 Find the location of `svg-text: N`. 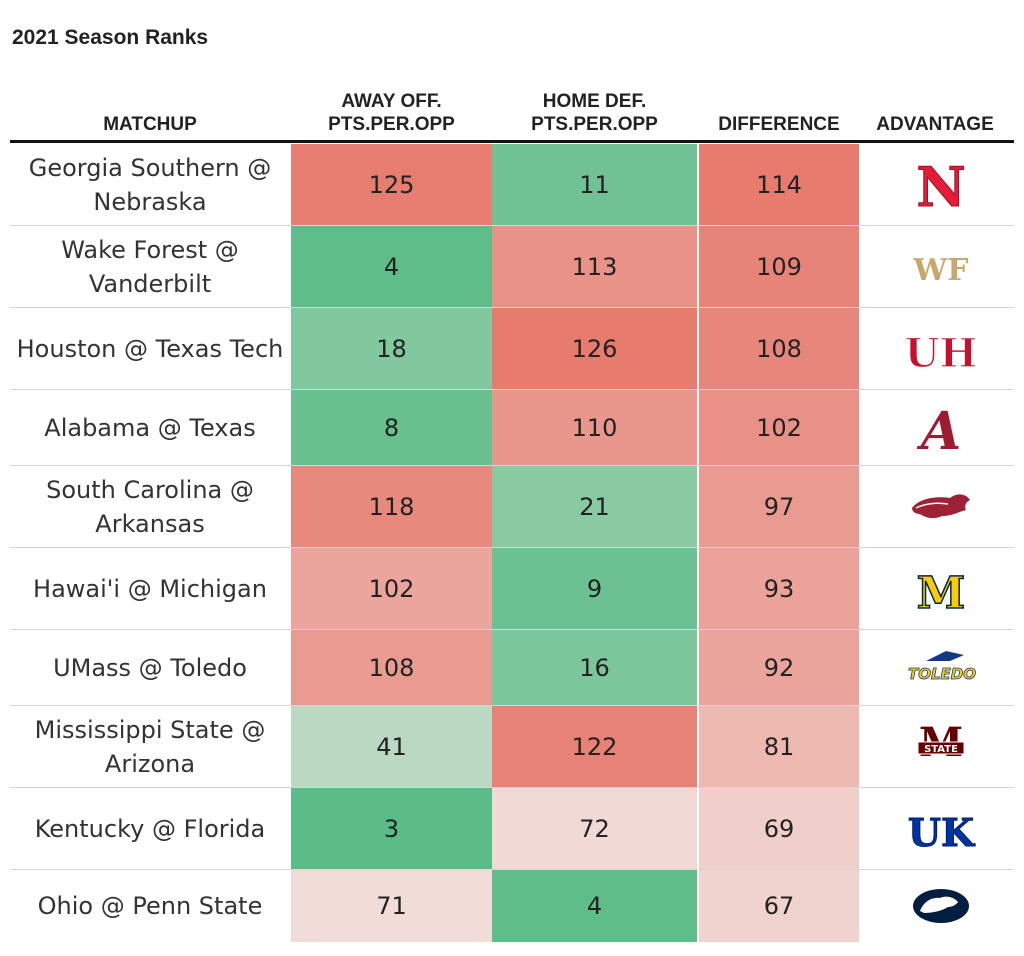

svg-text: N is located at coordinates (940, 185).